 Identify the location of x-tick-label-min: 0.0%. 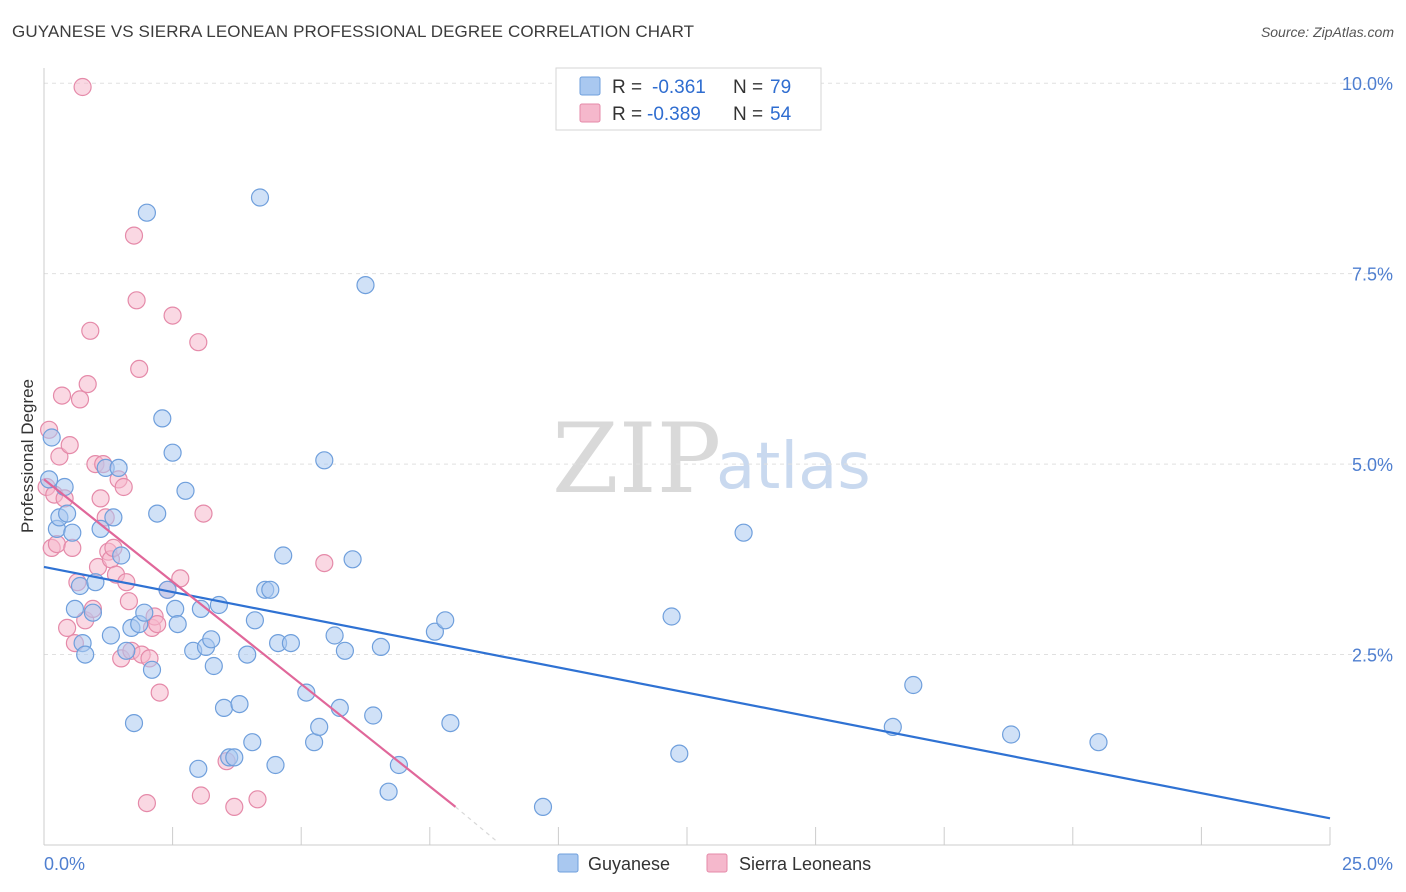
(64, 864).